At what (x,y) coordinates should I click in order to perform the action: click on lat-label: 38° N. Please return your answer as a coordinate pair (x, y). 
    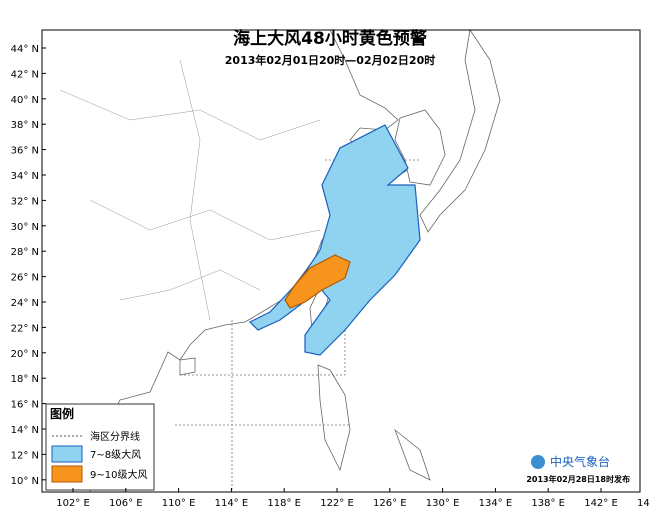
    Looking at the image, I should click on (25, 125).